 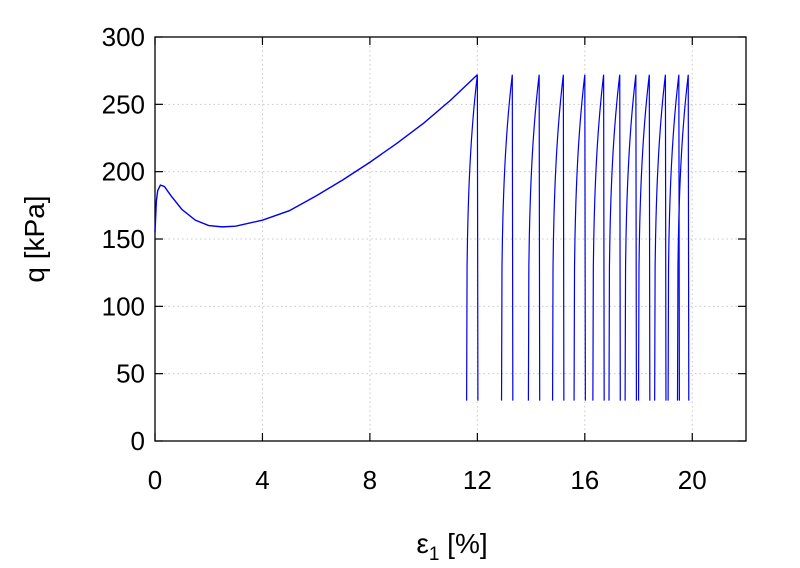 I want to click on x-axis-label-symbol: ε, so click(x=422, y=543).